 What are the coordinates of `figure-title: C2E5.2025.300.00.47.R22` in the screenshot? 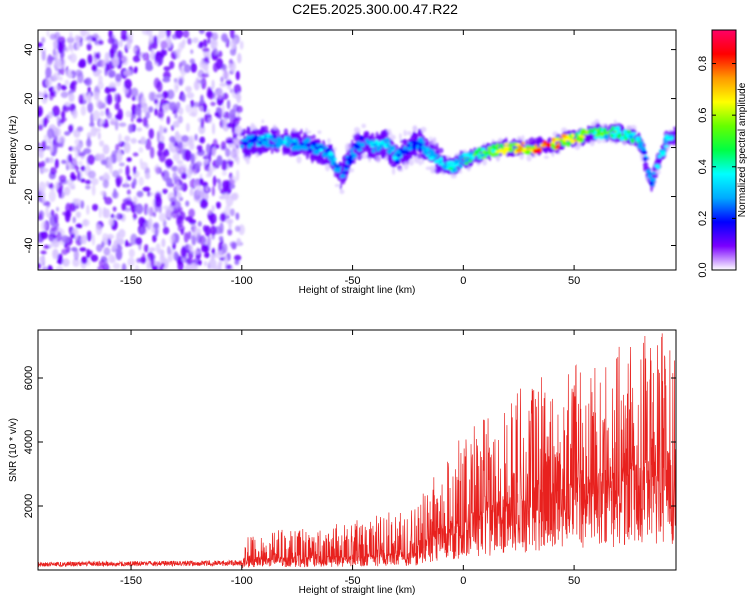 It's located at (375, 9).